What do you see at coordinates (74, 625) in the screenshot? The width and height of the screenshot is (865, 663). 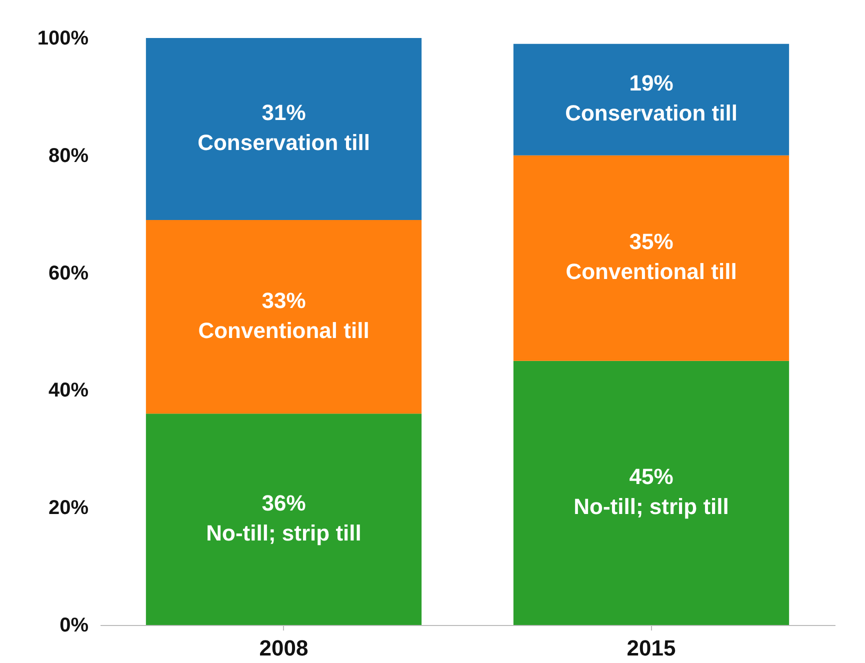 I see `y-tick-label: 0%` at bounding box center [74, 625].